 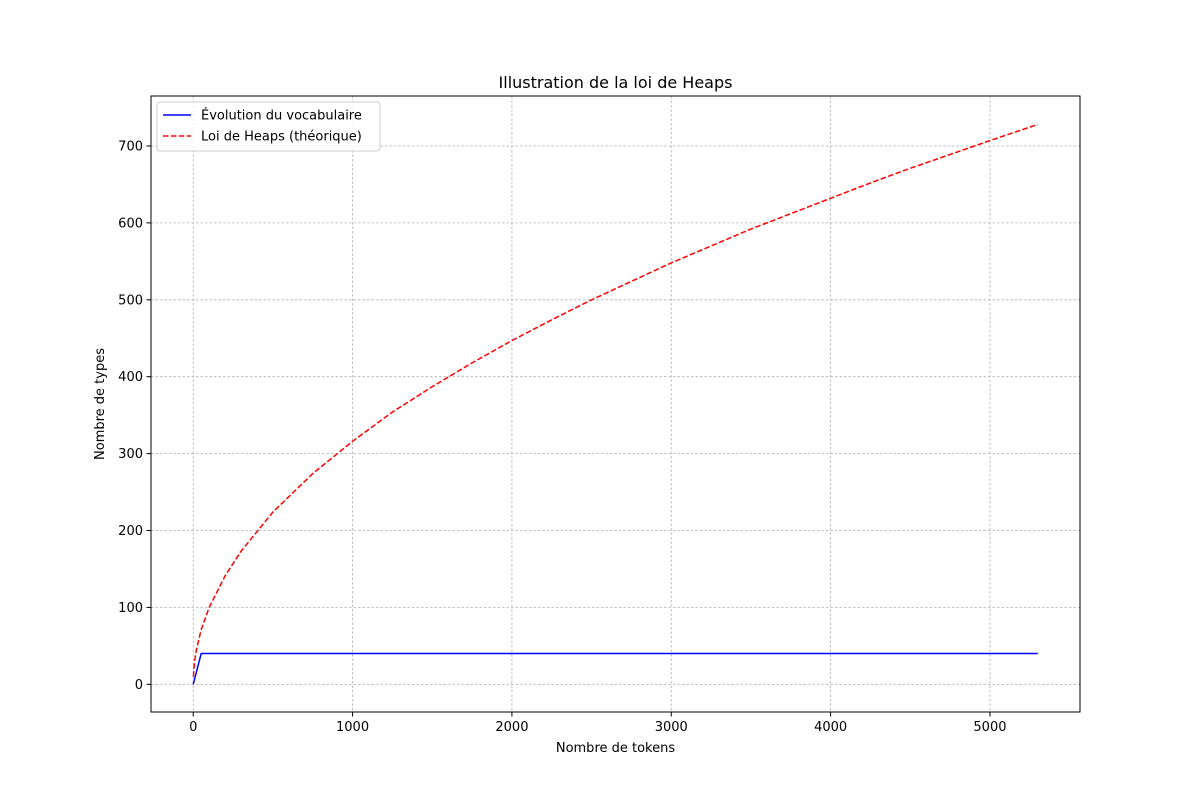 What do you see at coordinates (139, 685) in the screenshot?
I see `y-tick-label: 0` at bounding box center [139, 685].